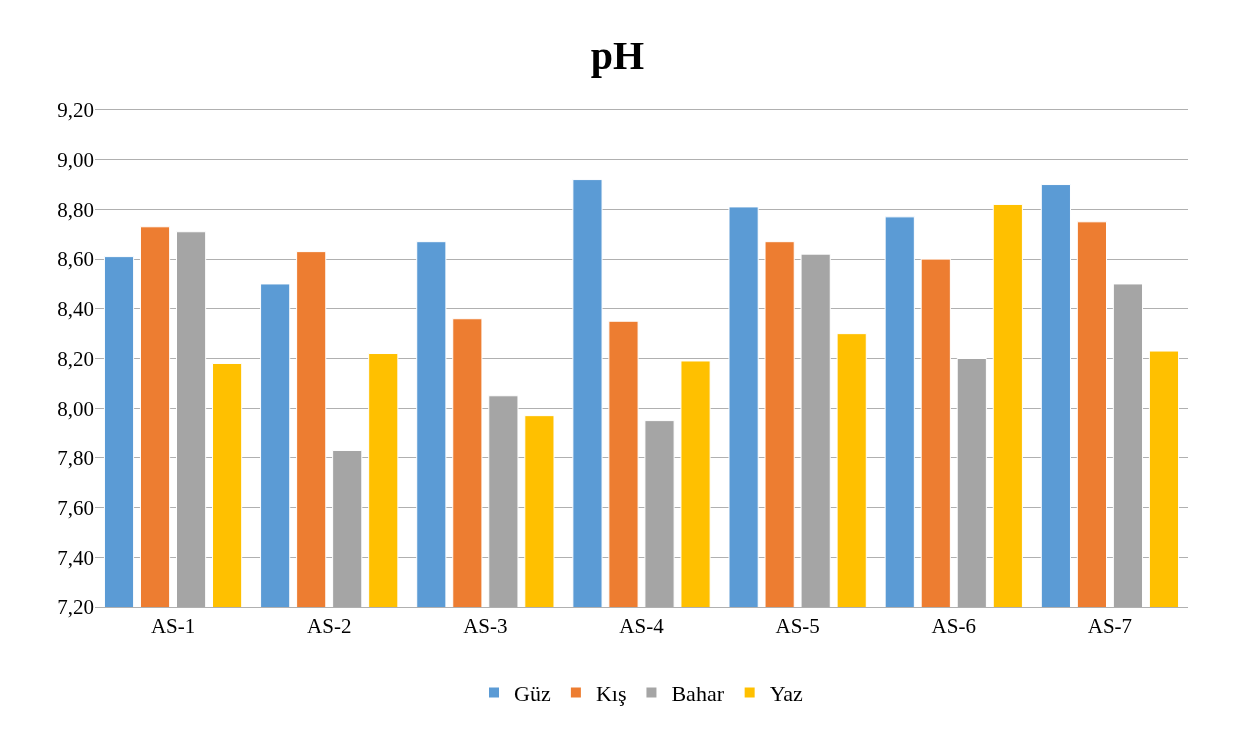 Image resolution: width=1235 pixels, height=733 pixels. I want to click on x-tick-label: AS-3, so click(485, 626).